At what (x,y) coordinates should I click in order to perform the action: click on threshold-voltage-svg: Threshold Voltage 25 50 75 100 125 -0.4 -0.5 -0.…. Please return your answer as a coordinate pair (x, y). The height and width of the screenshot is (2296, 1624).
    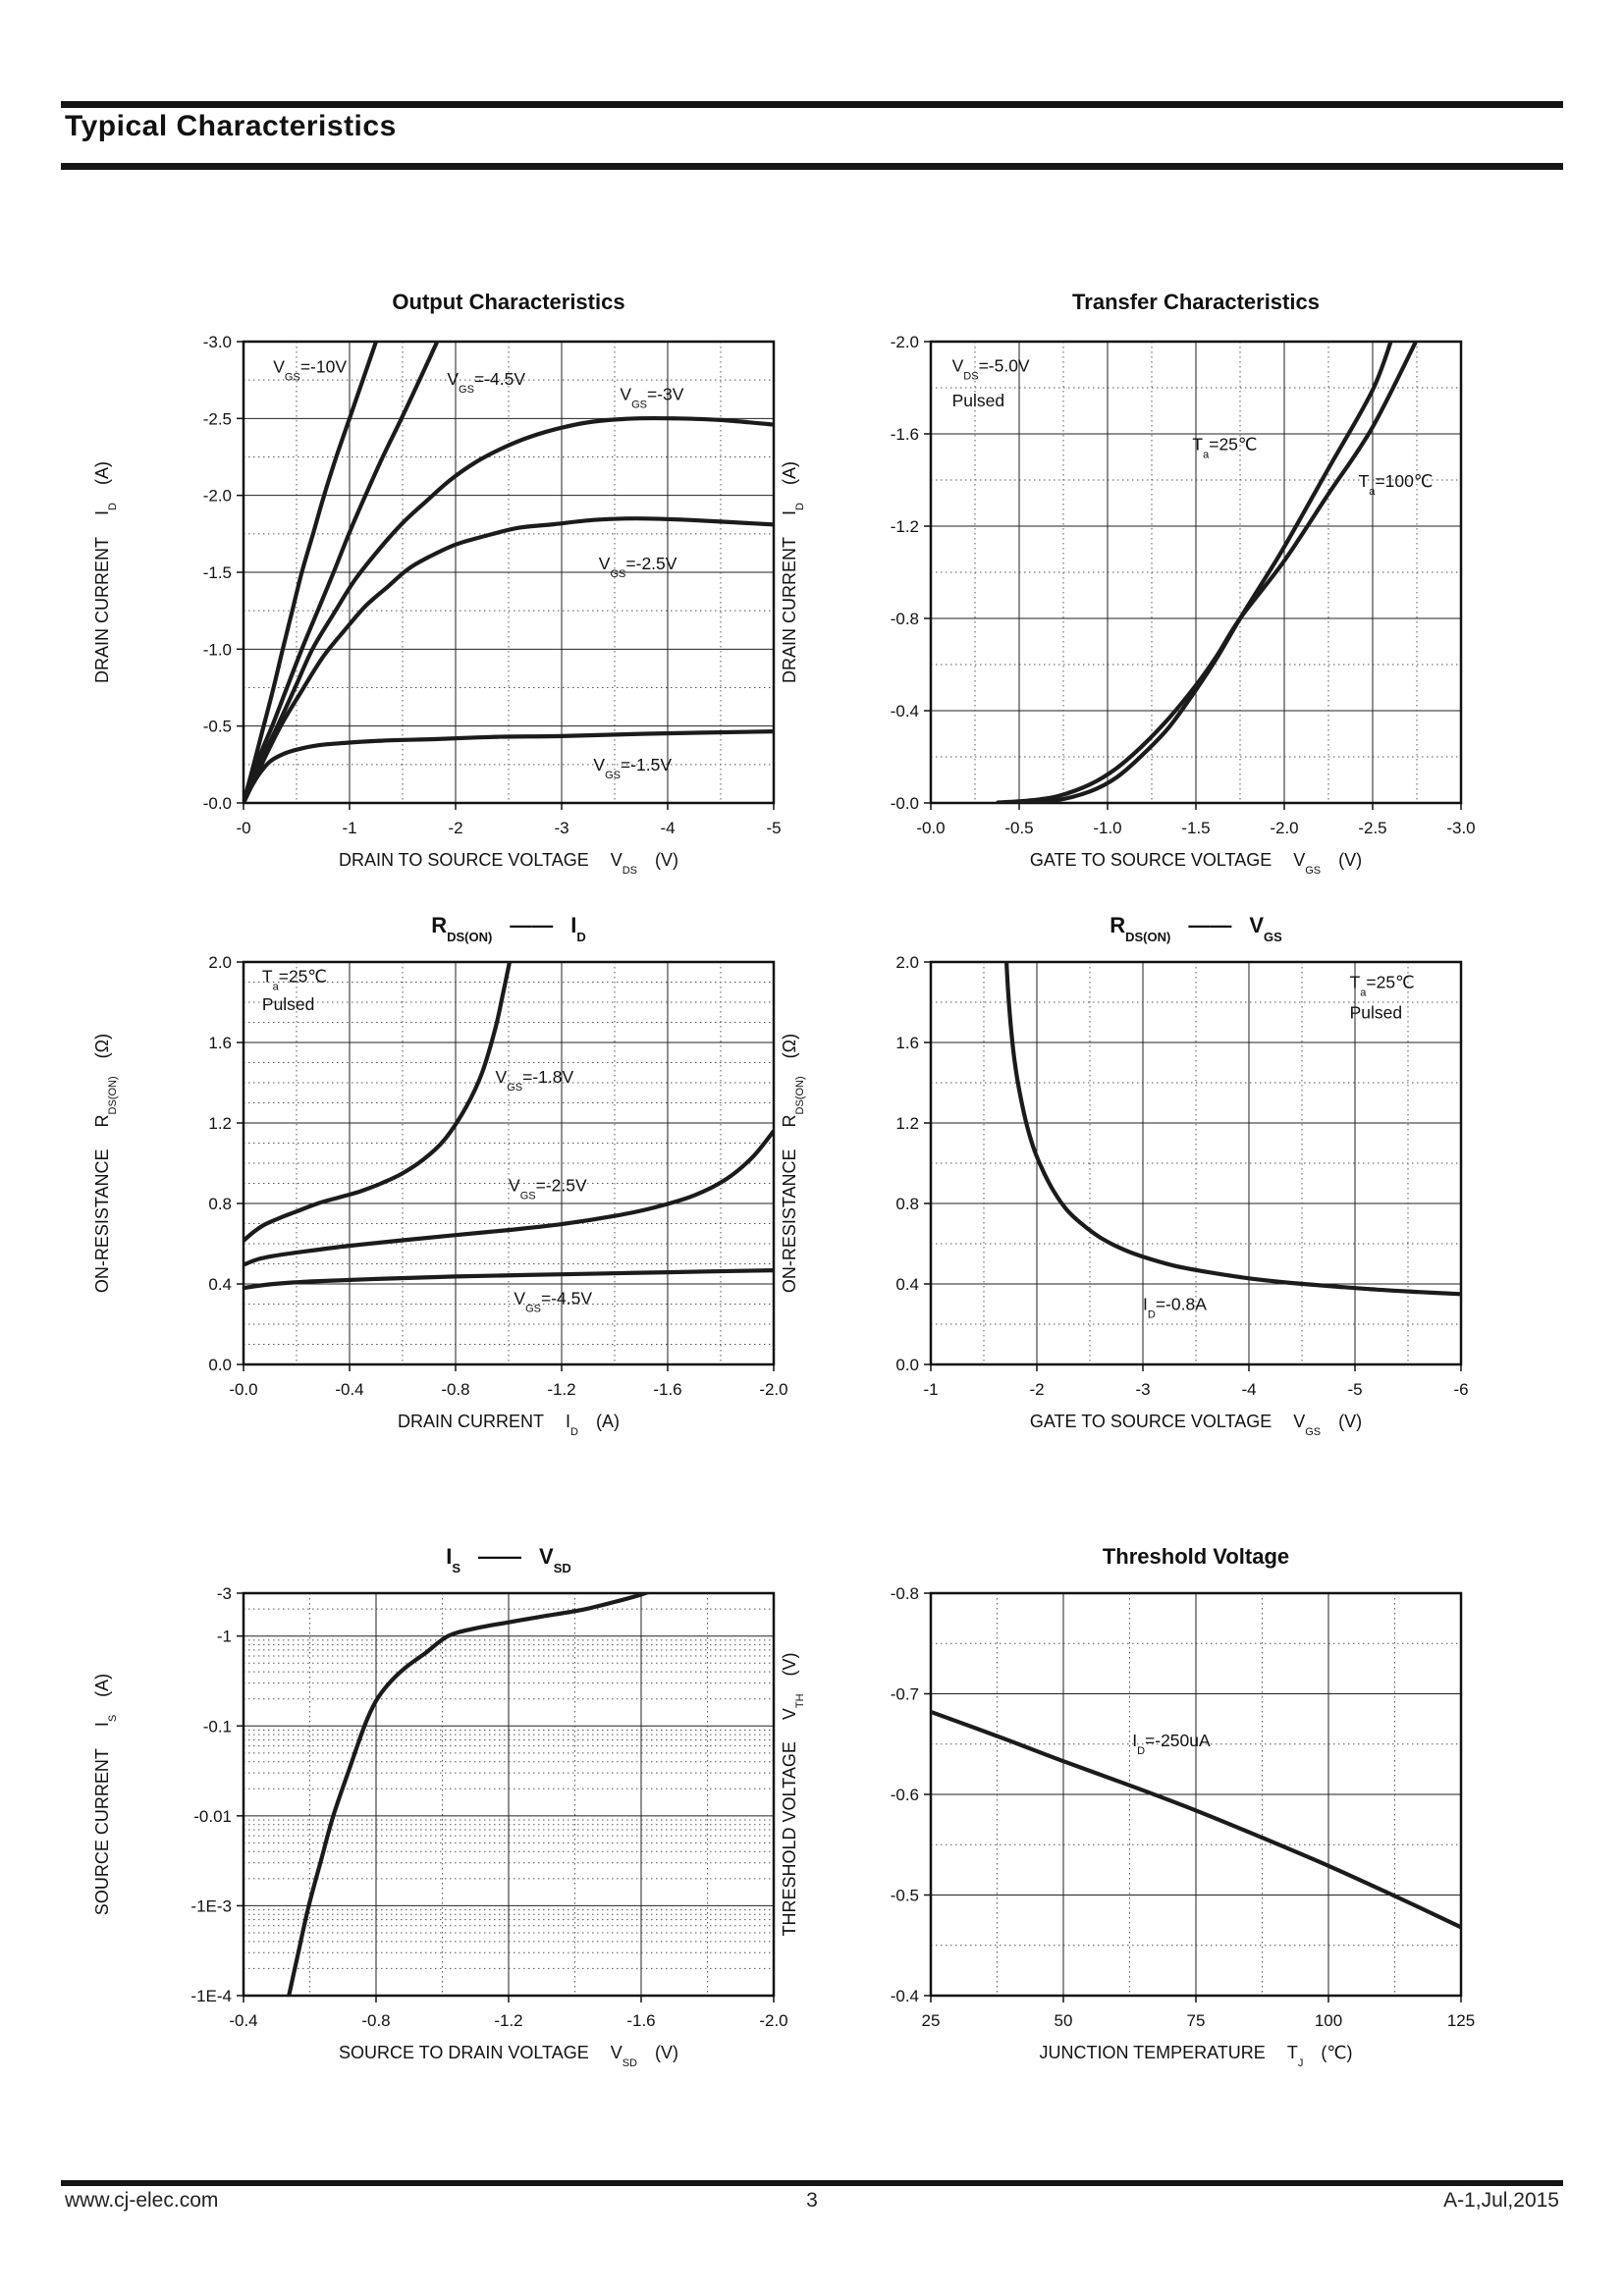
    Looking at the image, I should click on (1127, 1807).